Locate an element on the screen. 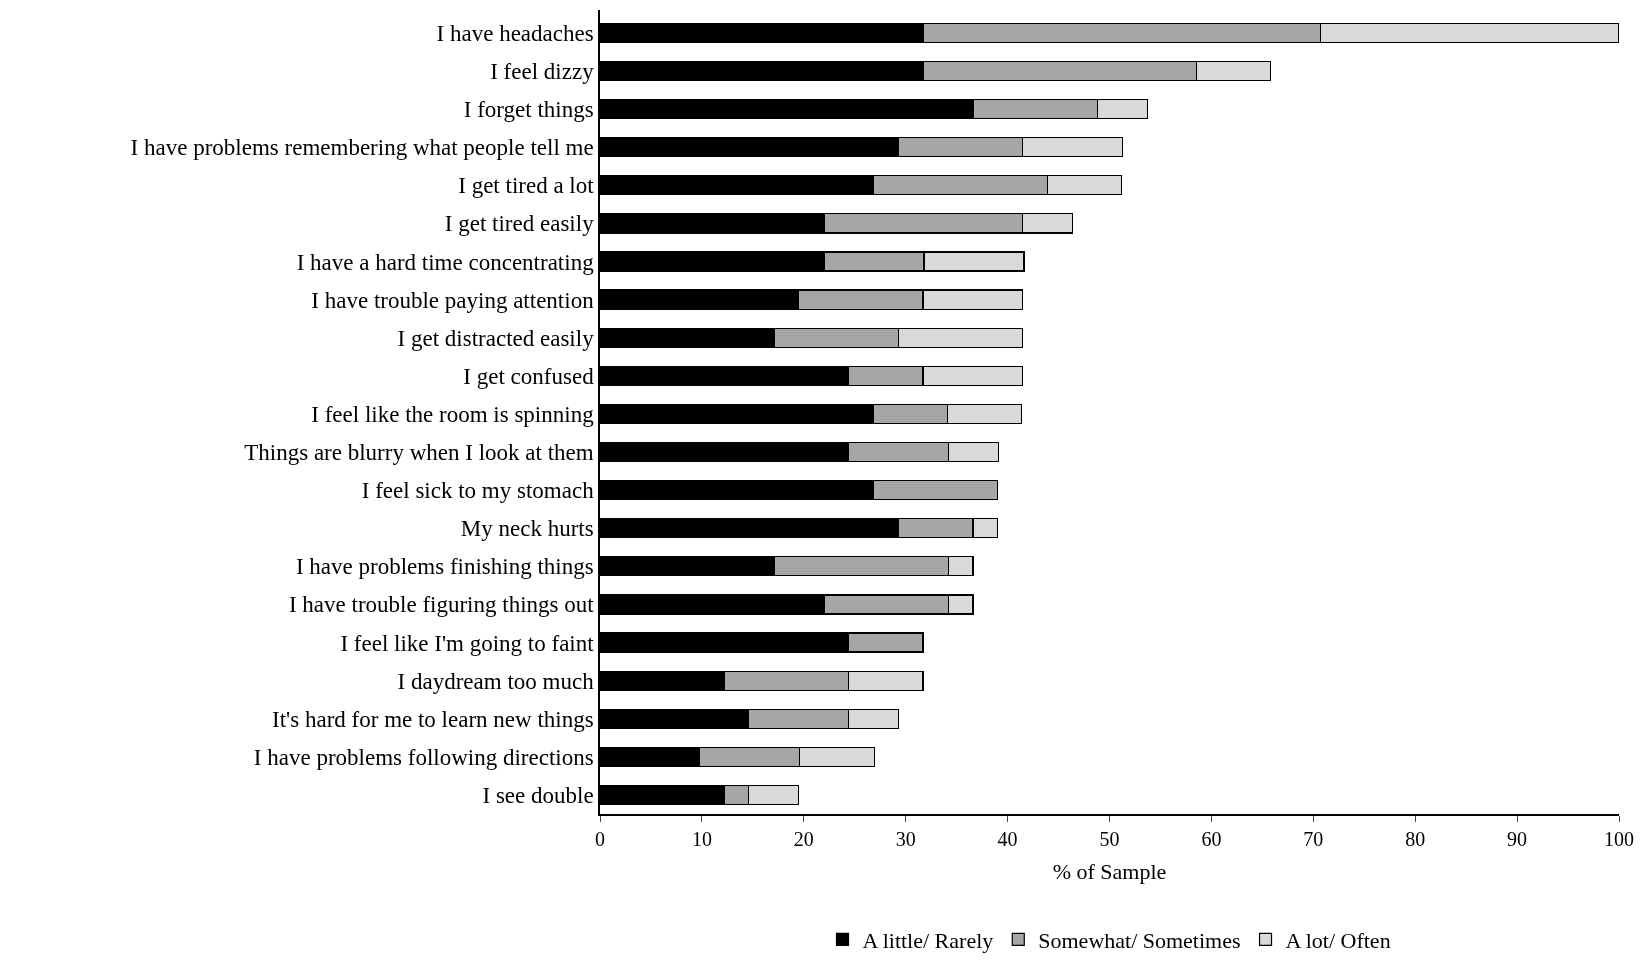  y-tick-label: My neck hurts is located at coordinates (527, 529).